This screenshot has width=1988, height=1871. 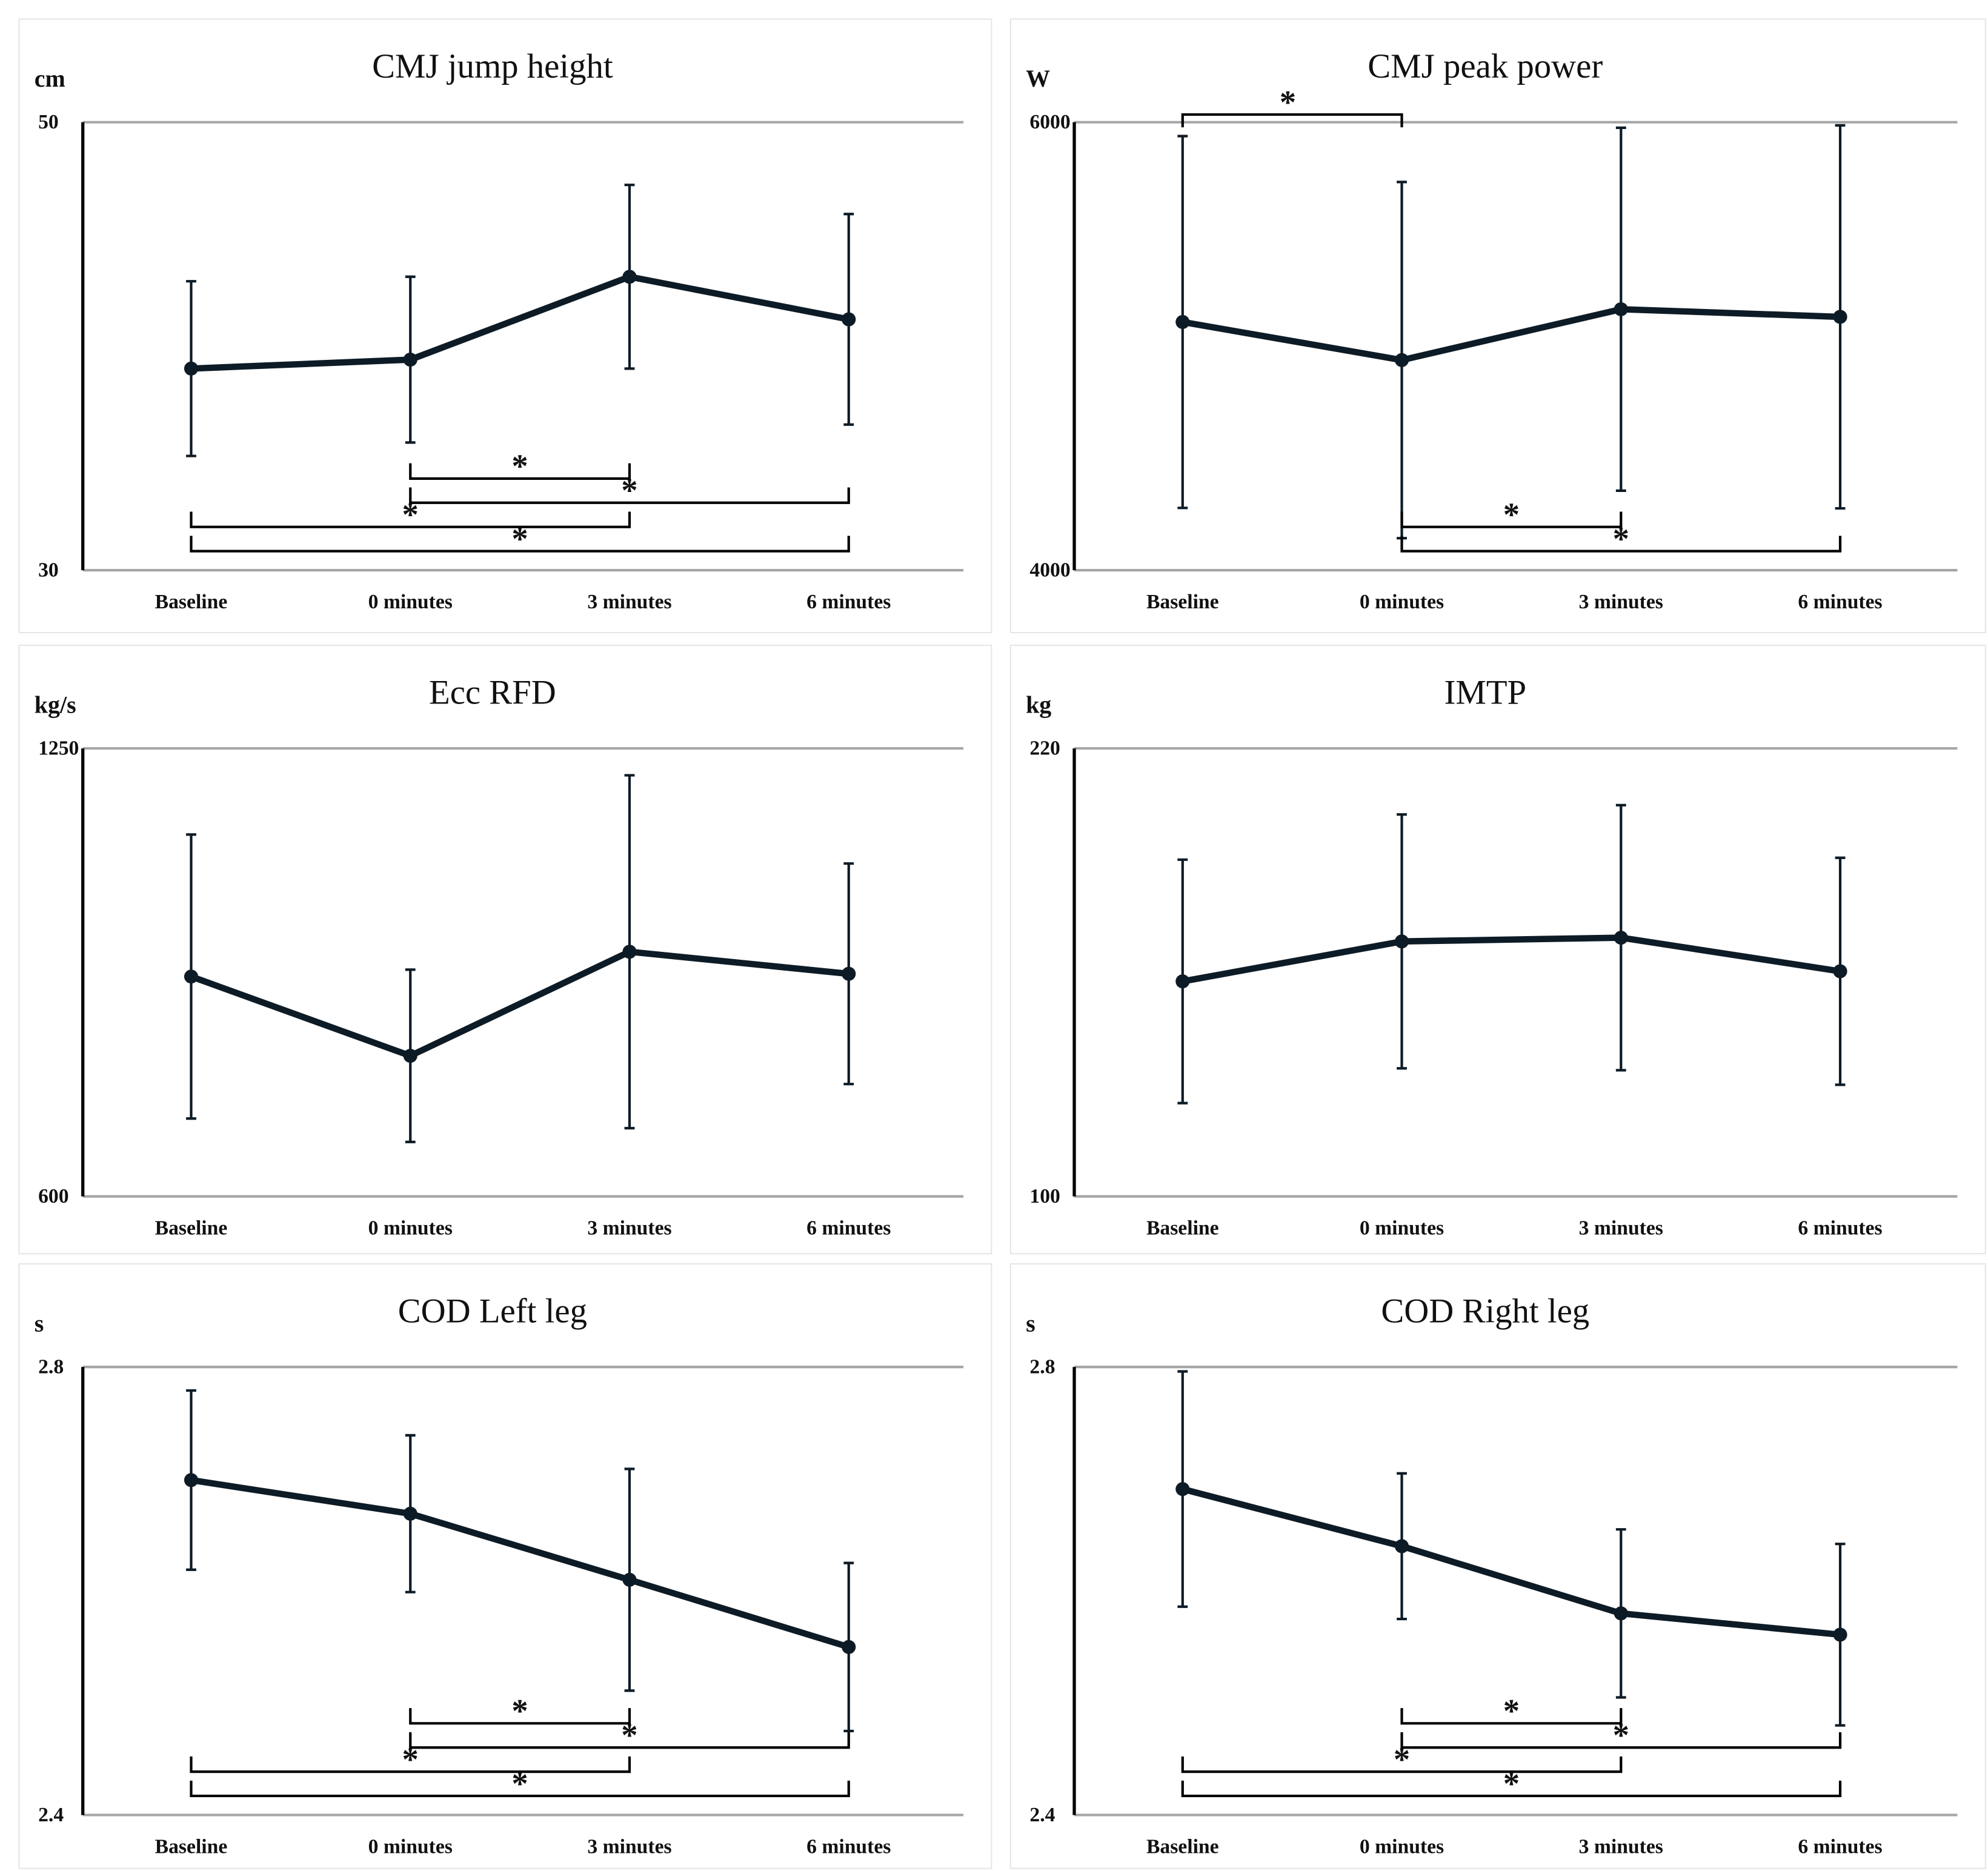 What do you see at coordinates (50, 78) in the screenshot?
I see `y-axis-unit: cm` at bounding box center [50, 78].